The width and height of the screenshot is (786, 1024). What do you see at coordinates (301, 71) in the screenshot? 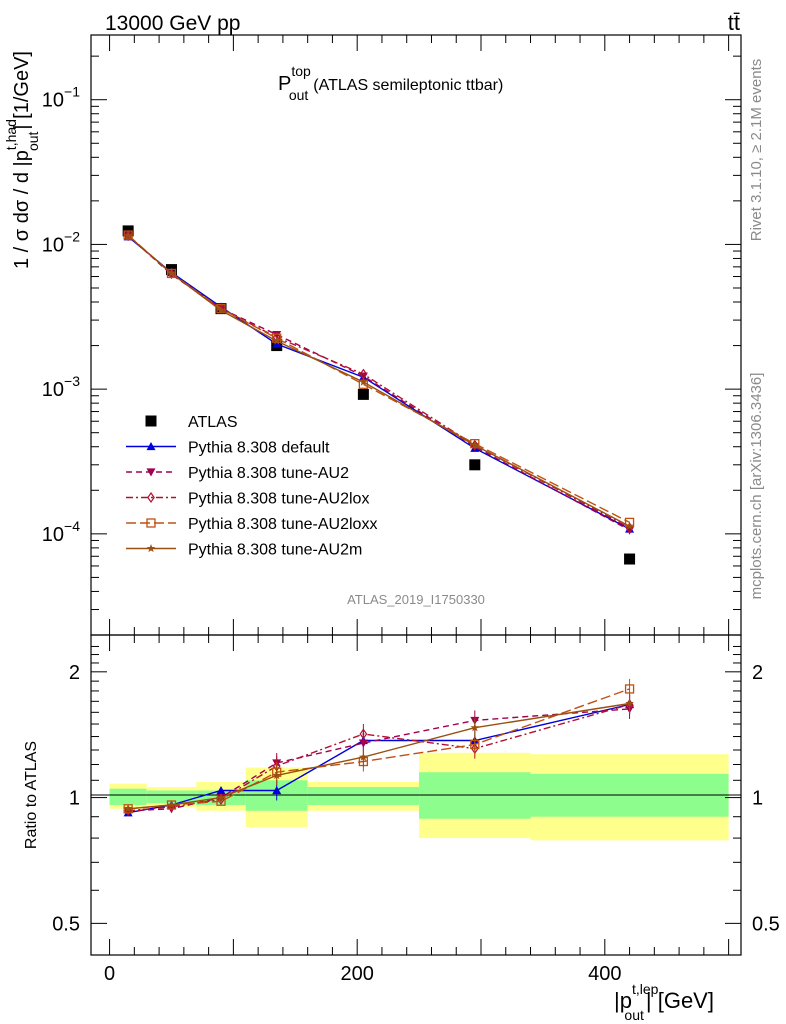
I see `title-sup: top` at bounding box center [301, 71].